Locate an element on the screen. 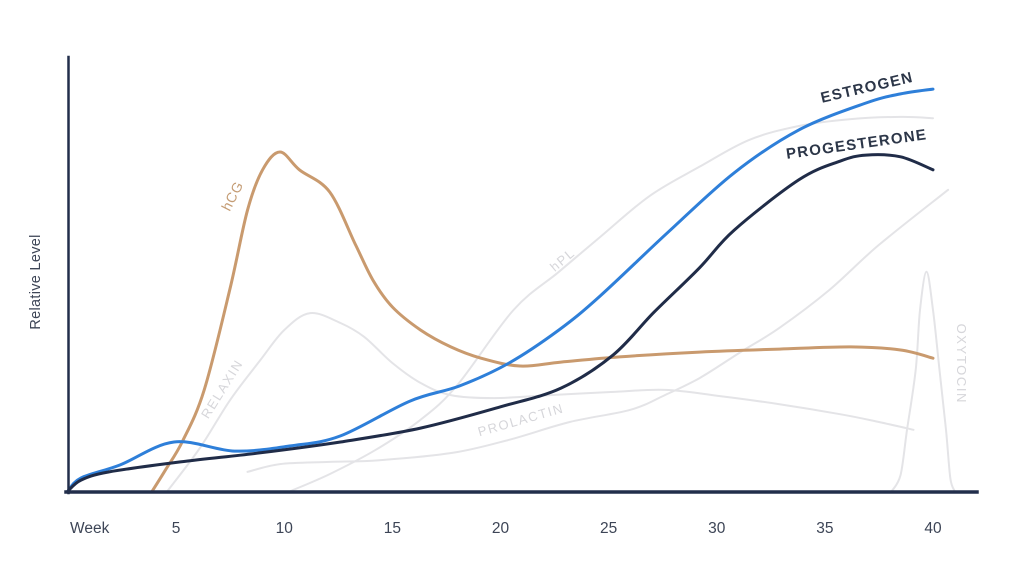  y-axis-label: Relative Level is located at coordinates (36, 281).